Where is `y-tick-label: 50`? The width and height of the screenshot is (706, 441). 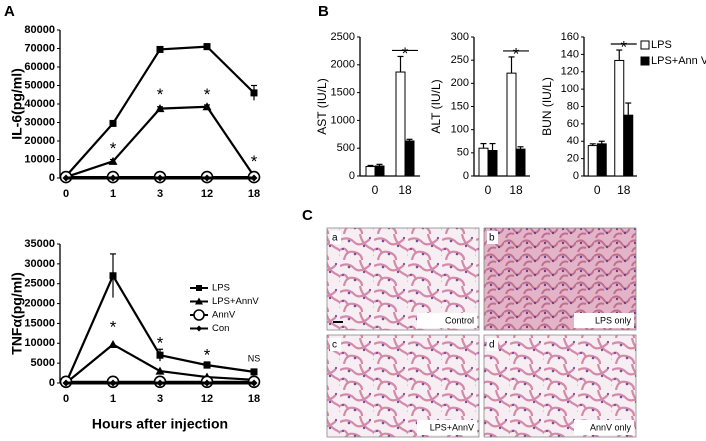
y-tick-label: 50 is located at coordinates (463, 153).